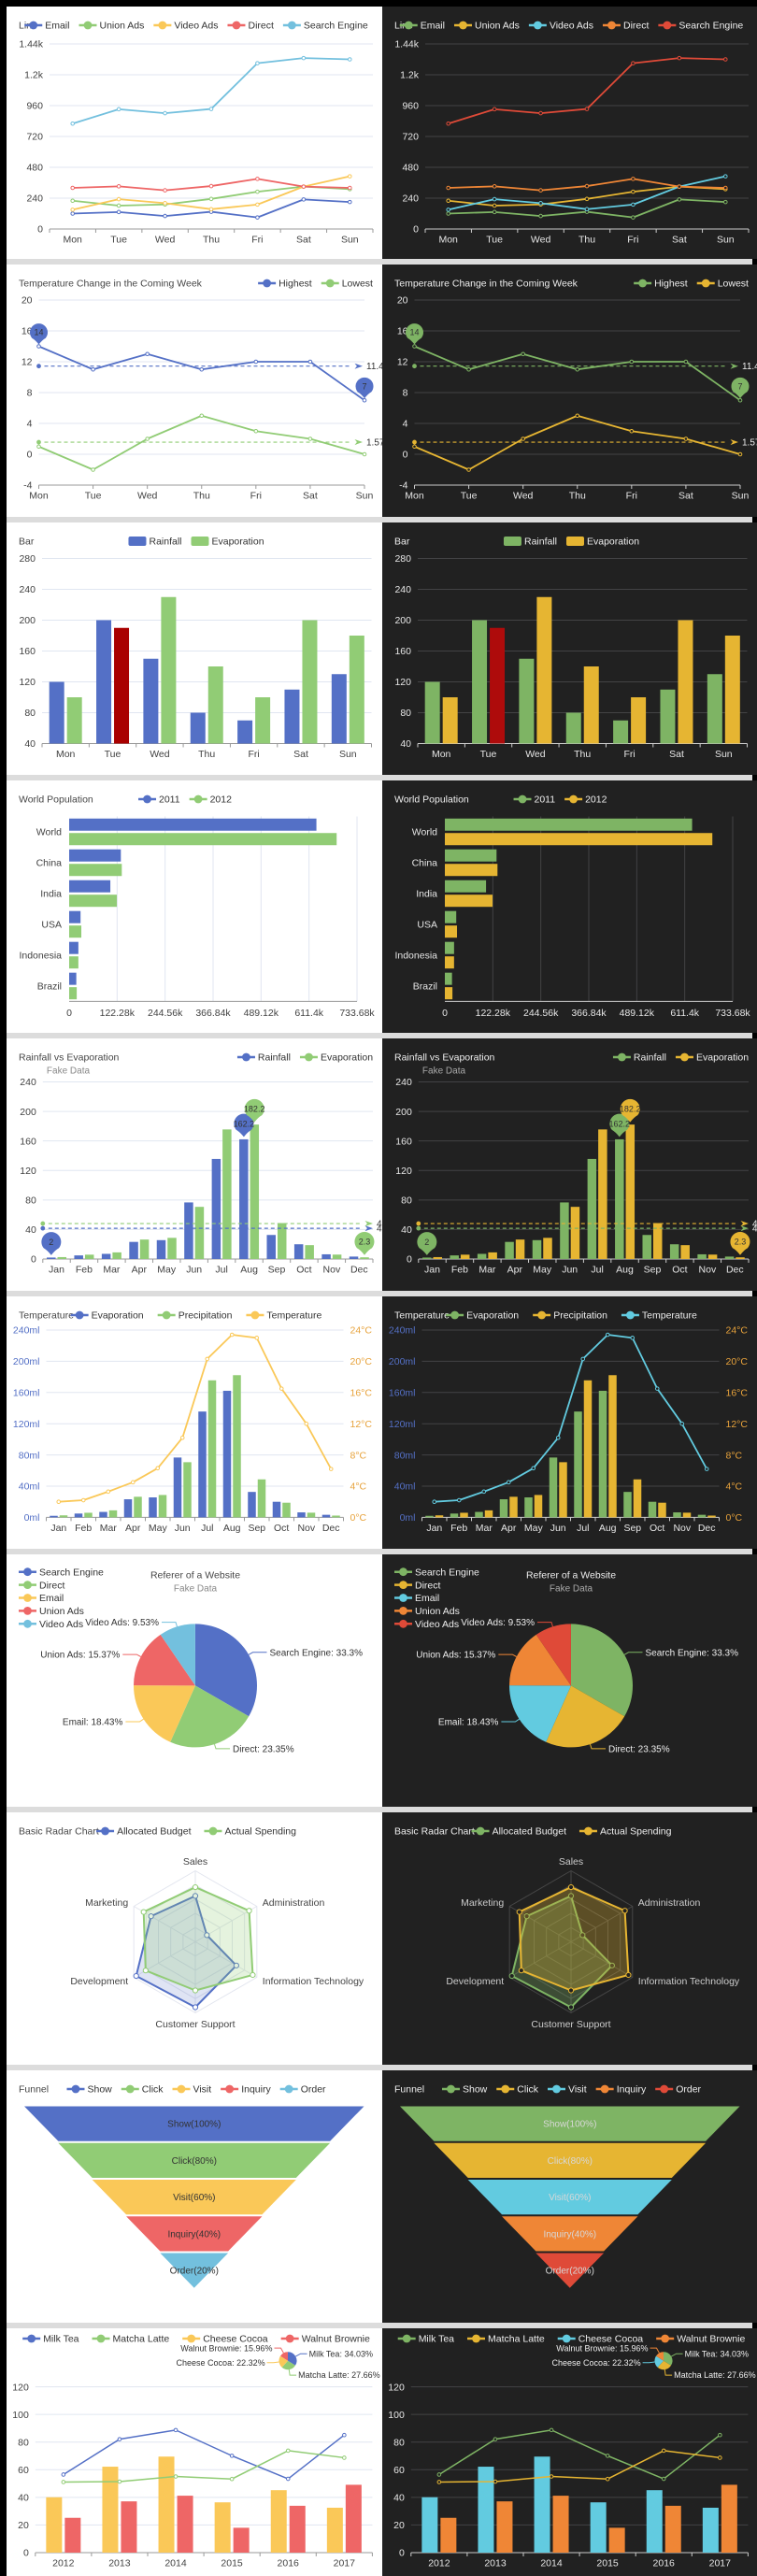 This screenshot has width=757, height=2576. I want to click on svg-text: Allocated Budget, so click(529, 1832).